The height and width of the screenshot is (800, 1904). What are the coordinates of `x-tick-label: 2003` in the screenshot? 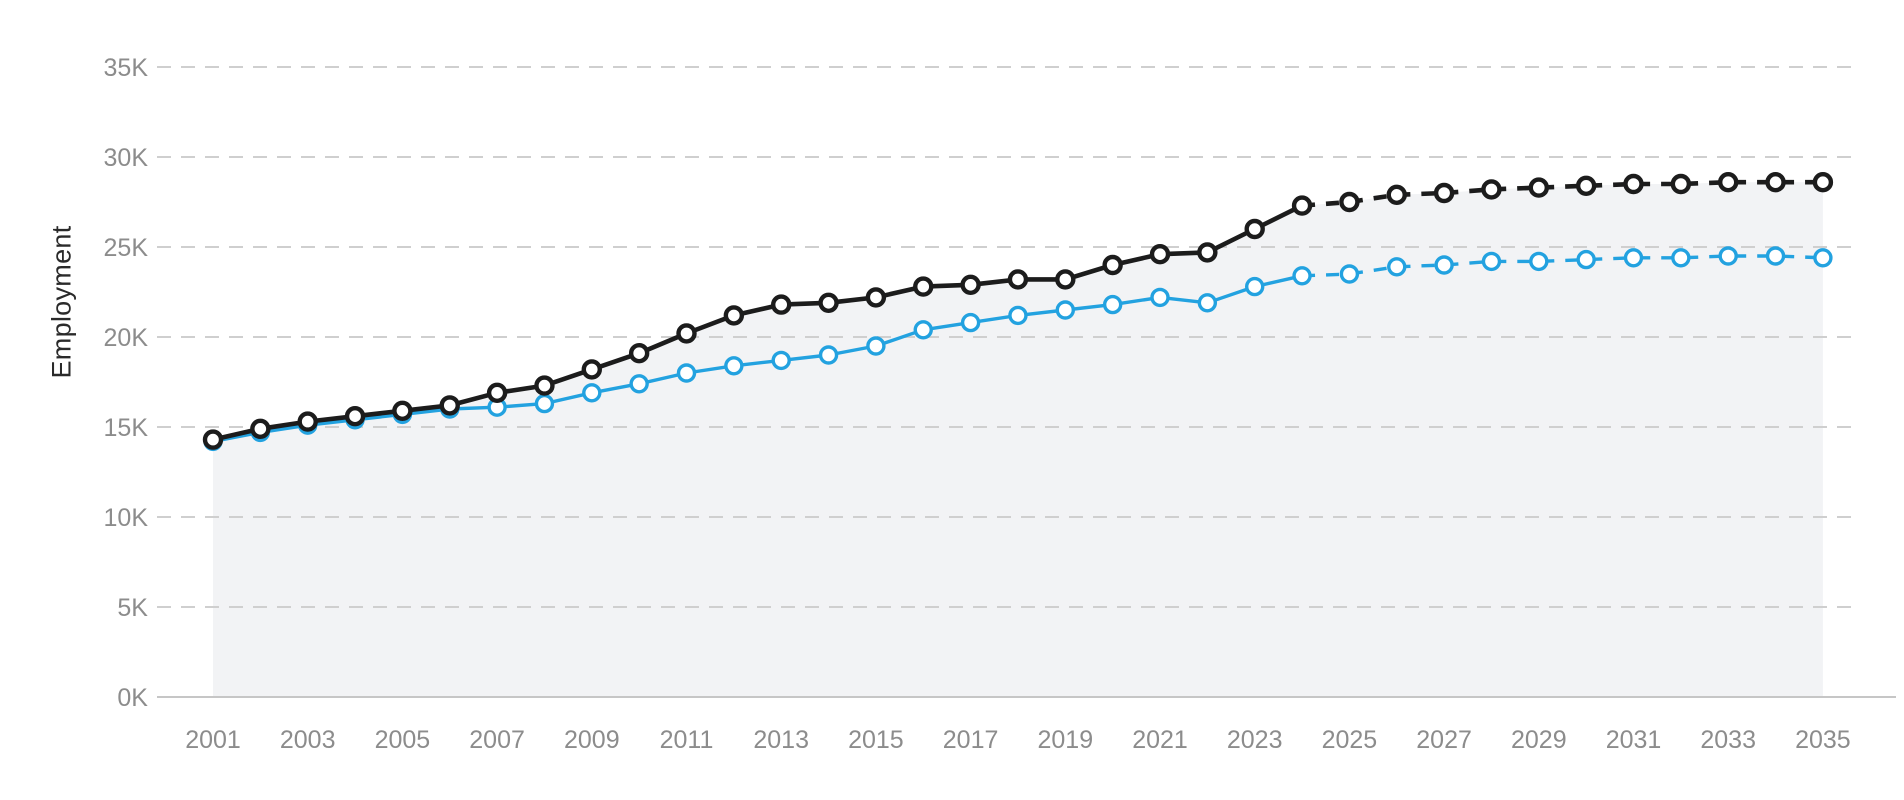 It's located at (308, 740).